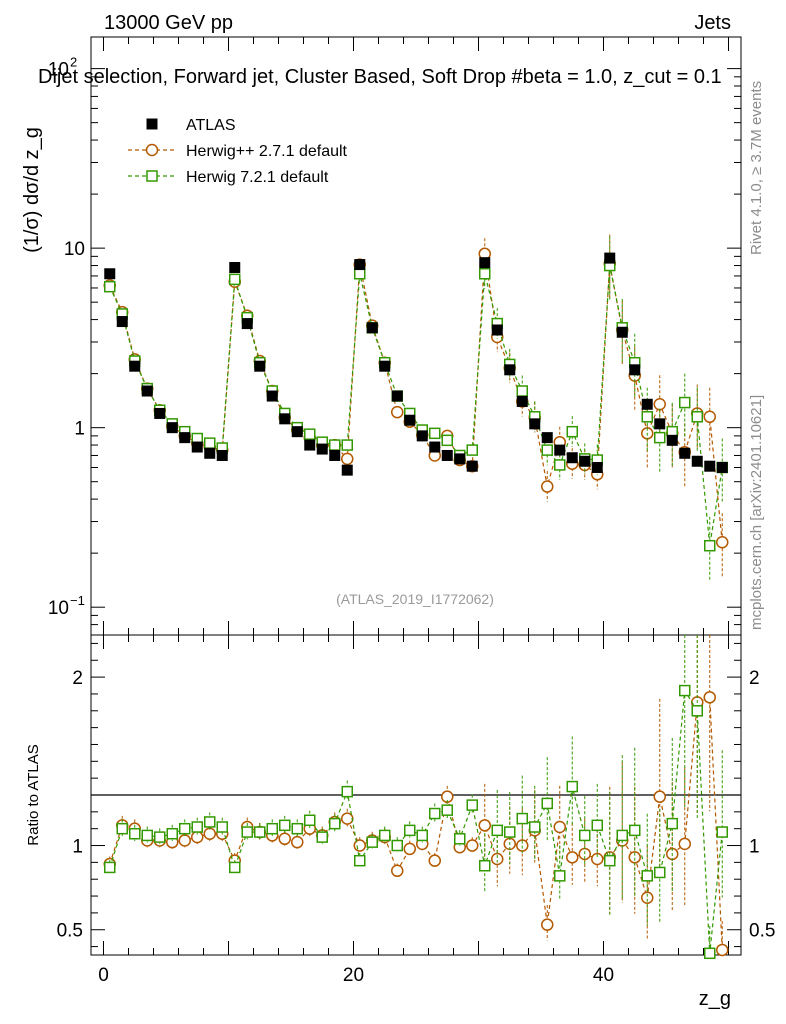 This screenshot has height=1024, width=786. I want to click on y-tick-label-main: 1, so click(79, 429).